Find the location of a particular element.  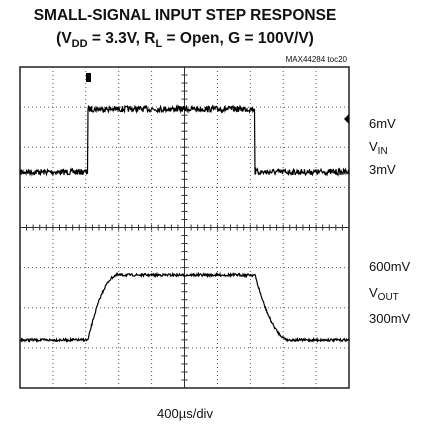

subtitle: (VDD = 3.3V, RL = Open, G = 100V/V) is located at coordinates (185, 40).